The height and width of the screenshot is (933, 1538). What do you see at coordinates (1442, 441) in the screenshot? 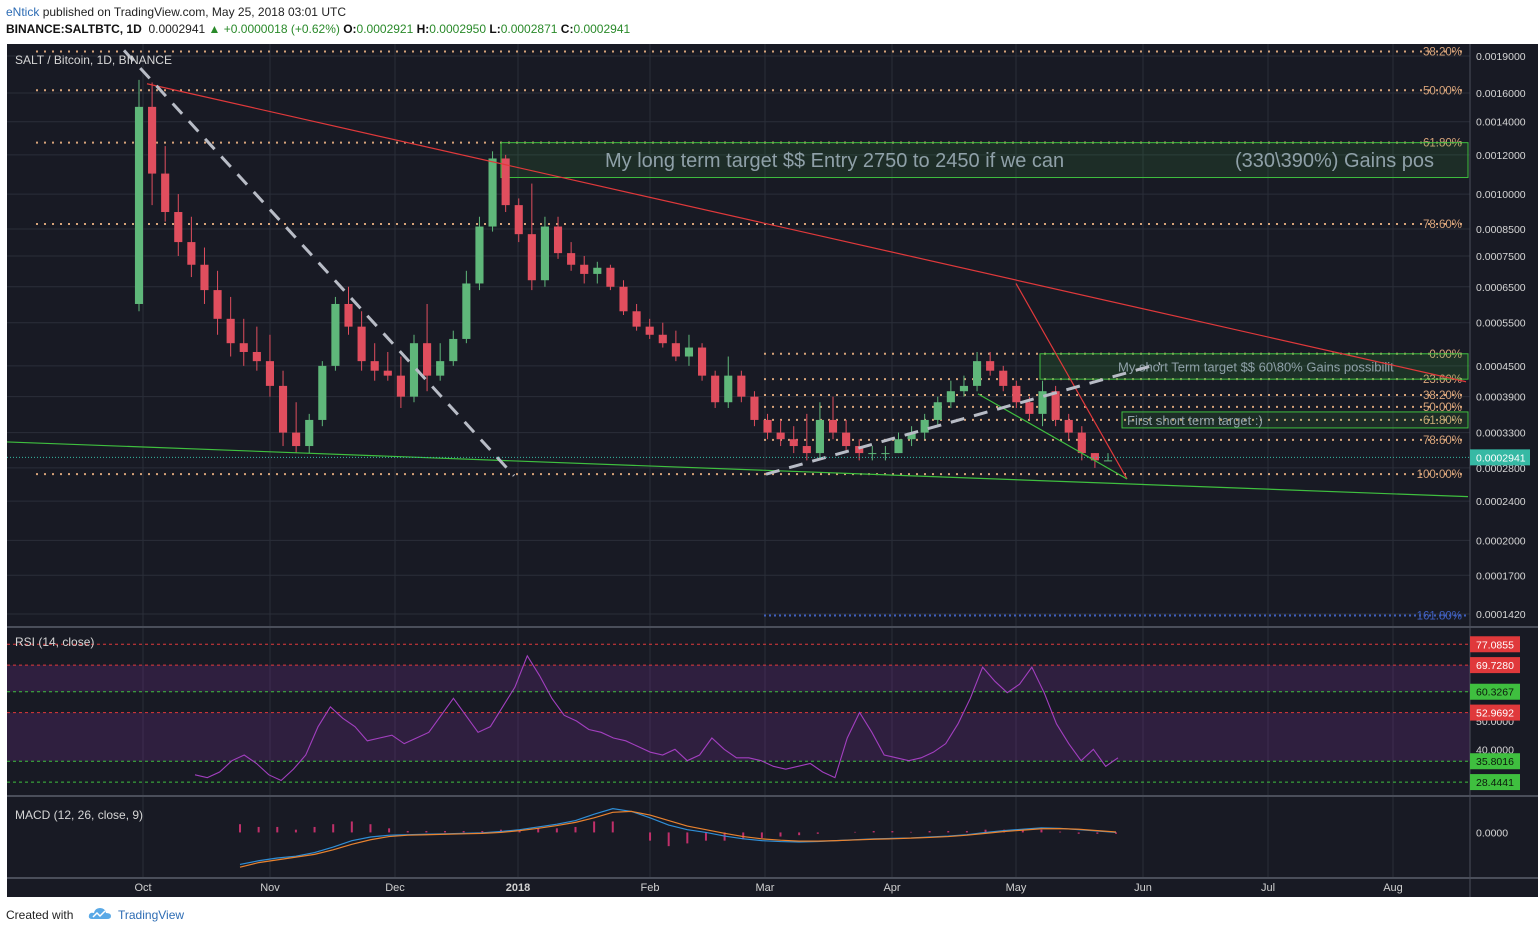
I see `fib-level-label: 78.60%` at bounding box center [1442, 441].